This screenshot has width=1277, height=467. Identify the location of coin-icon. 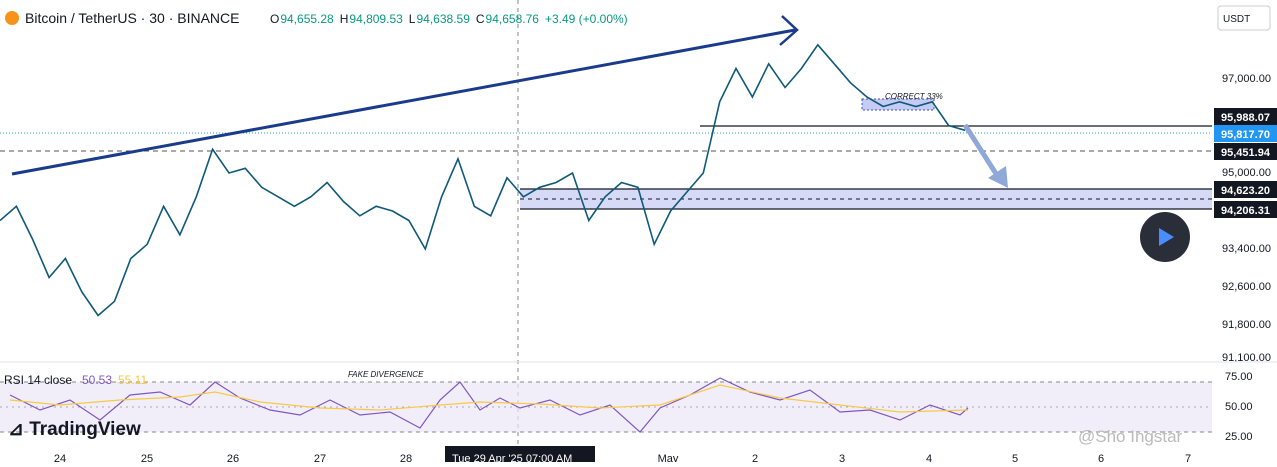
(12, 18).